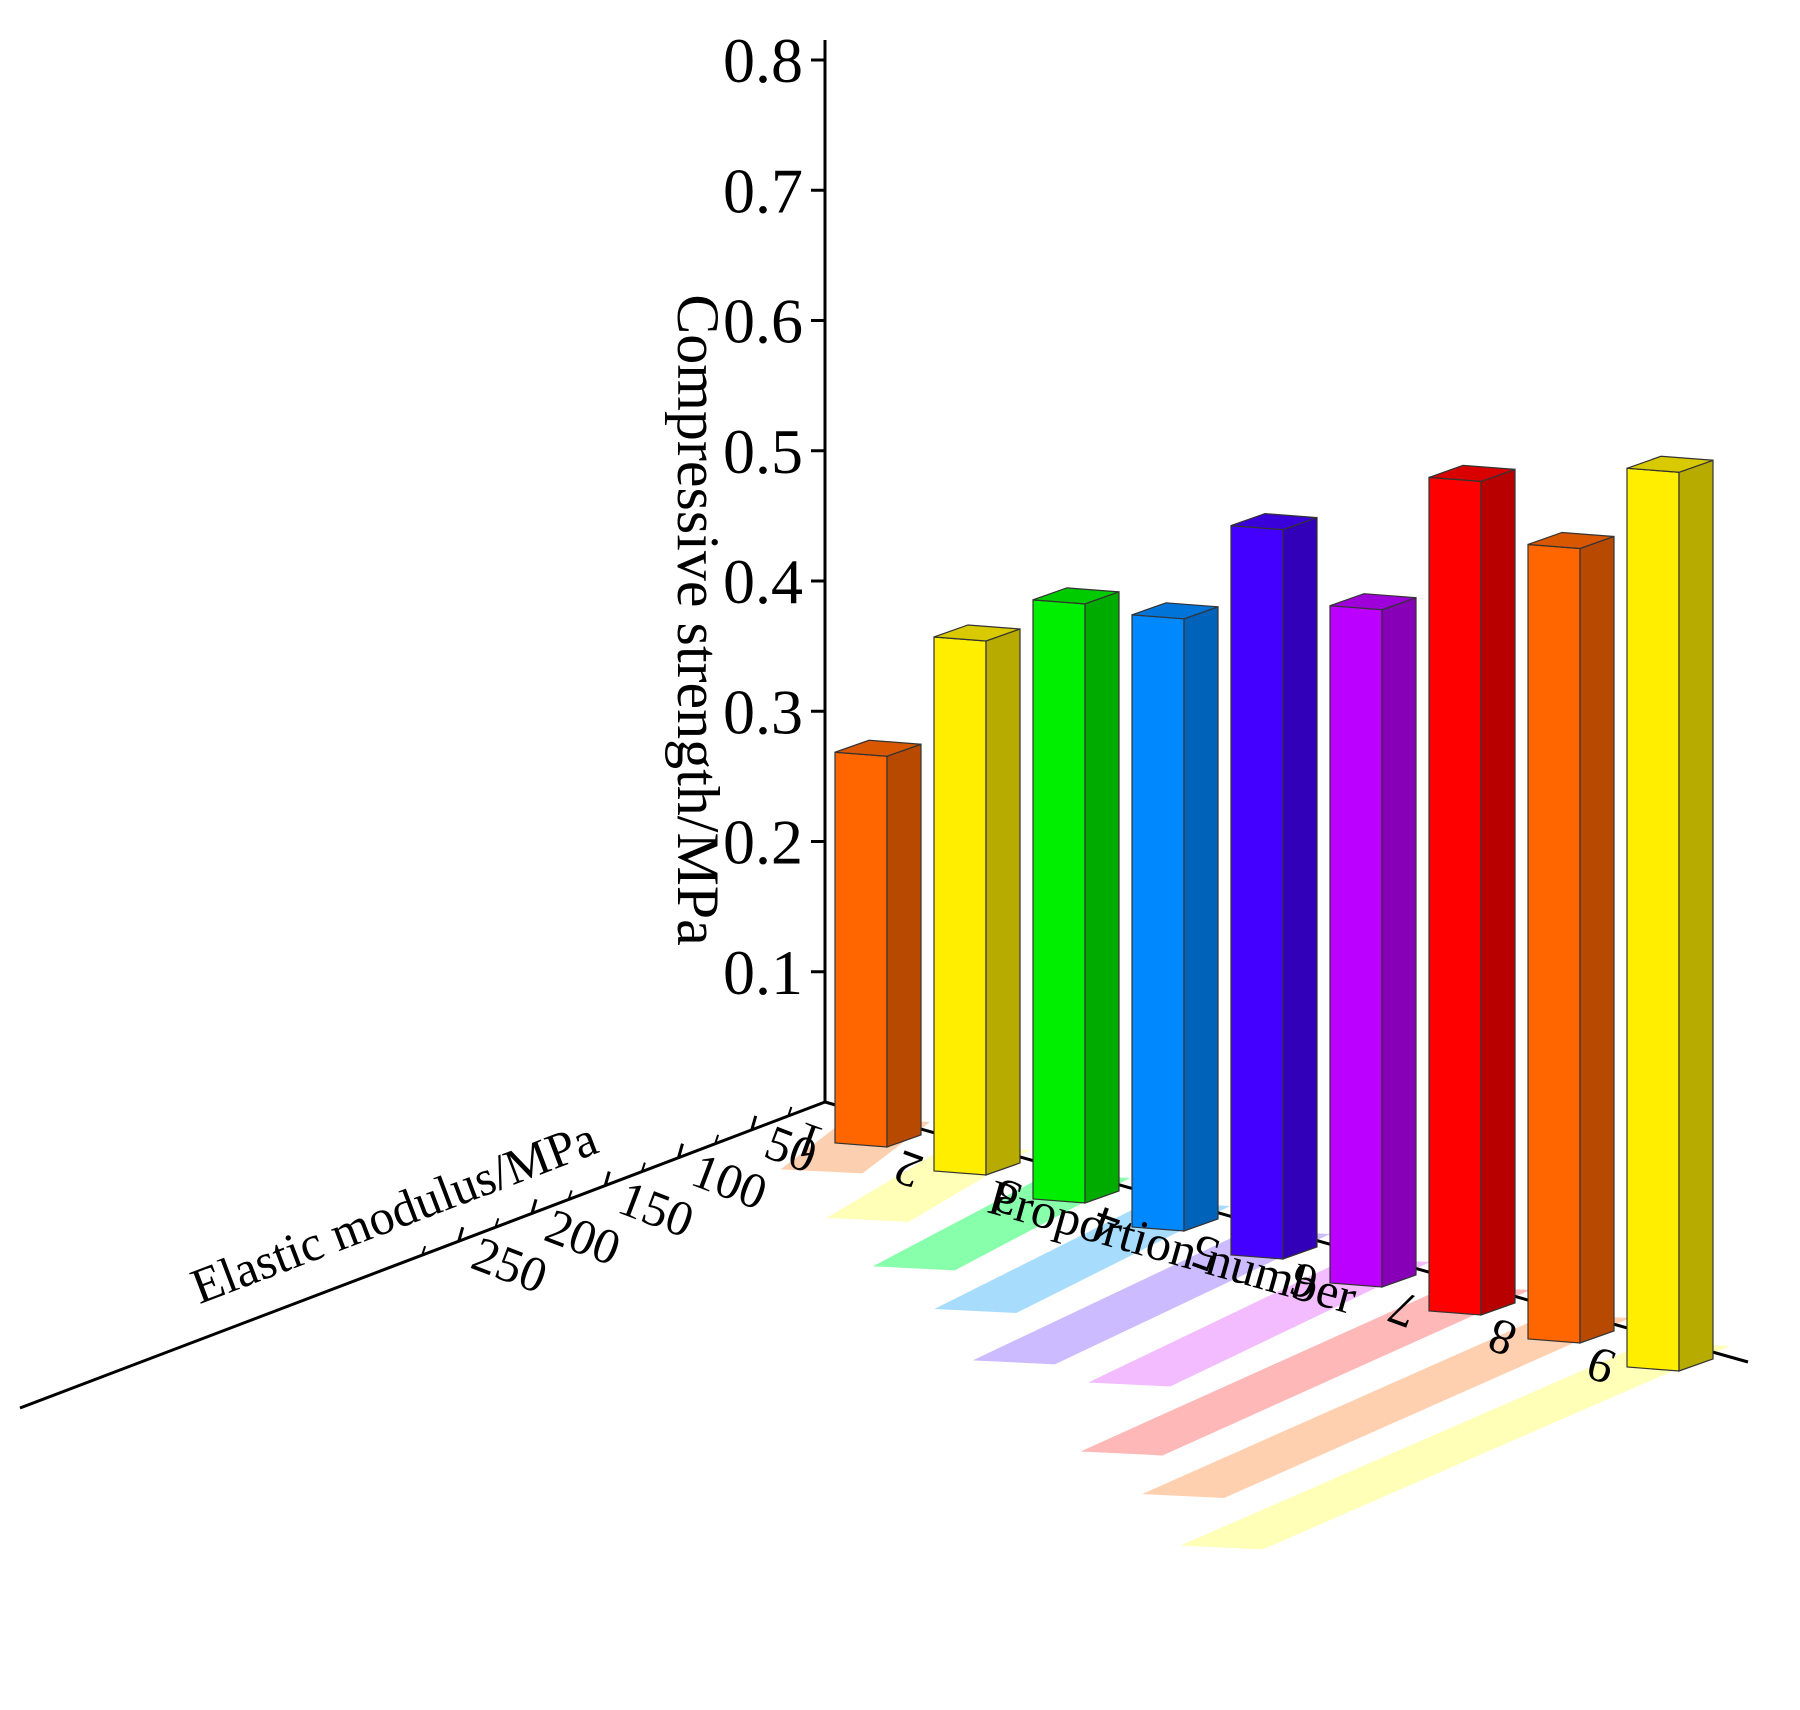  Describe the element at coordinates (730, 1181) in the screenshot. I see `y-tick-label: 100` at that location.